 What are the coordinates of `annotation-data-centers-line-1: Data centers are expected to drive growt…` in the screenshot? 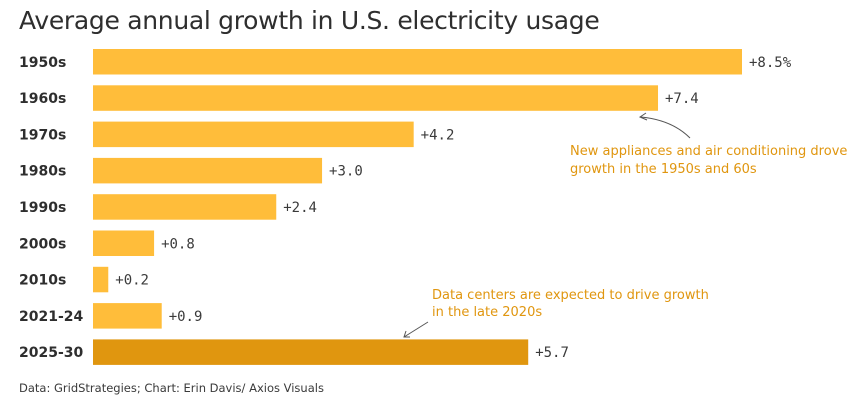 It's located at (570, 295).